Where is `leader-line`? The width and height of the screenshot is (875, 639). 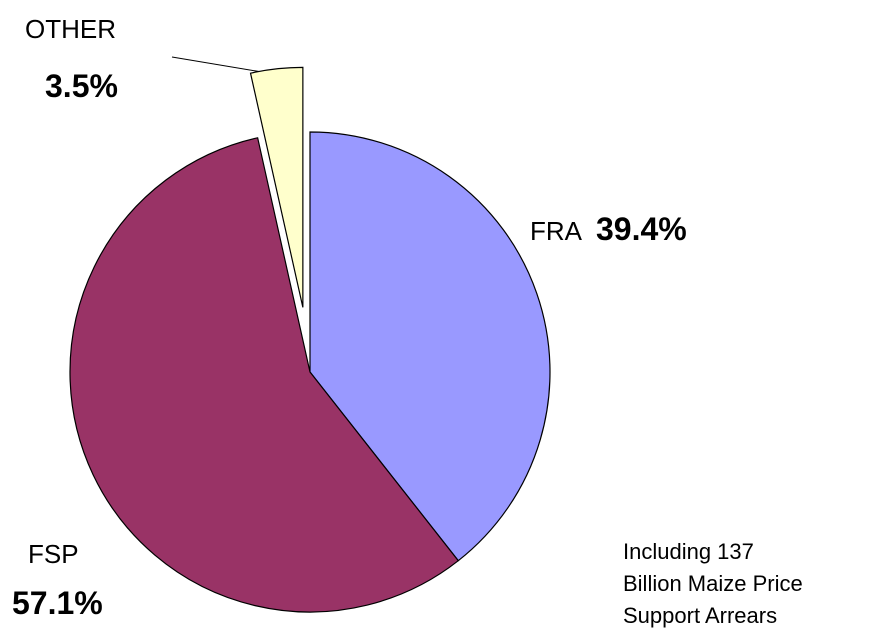
leader-line is located at coordinates (217, 64).